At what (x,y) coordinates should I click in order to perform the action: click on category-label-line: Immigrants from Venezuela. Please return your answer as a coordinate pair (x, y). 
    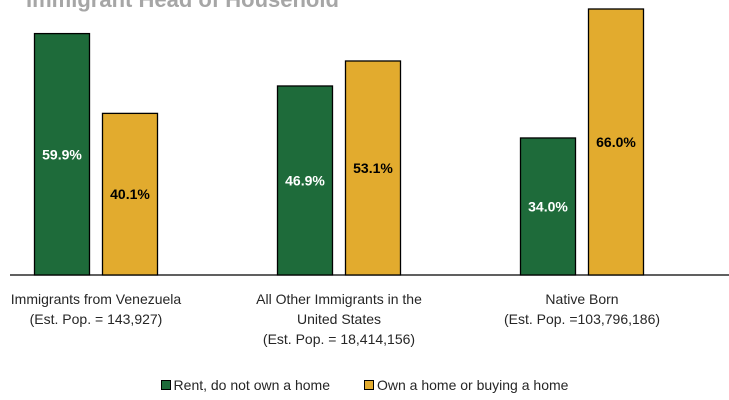
    Looking at the image, I should click on (96, 299).